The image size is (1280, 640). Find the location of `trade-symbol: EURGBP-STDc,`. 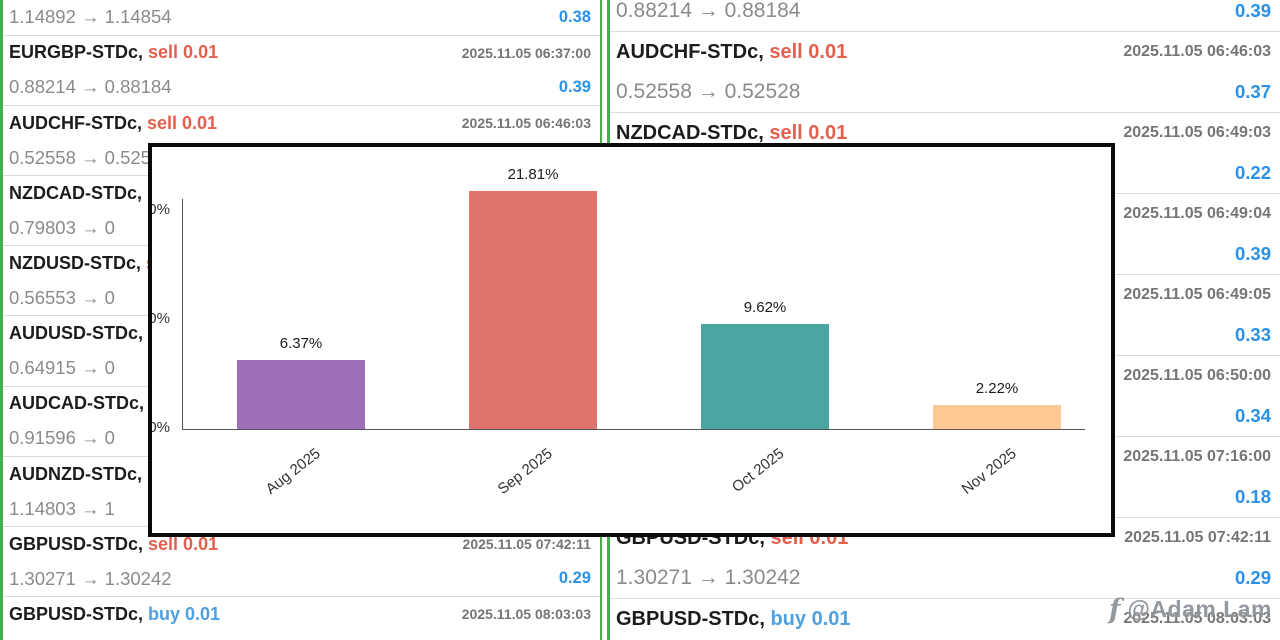

trade-symbol: EURGBP-STDc, is located at coordinates (79, 52).